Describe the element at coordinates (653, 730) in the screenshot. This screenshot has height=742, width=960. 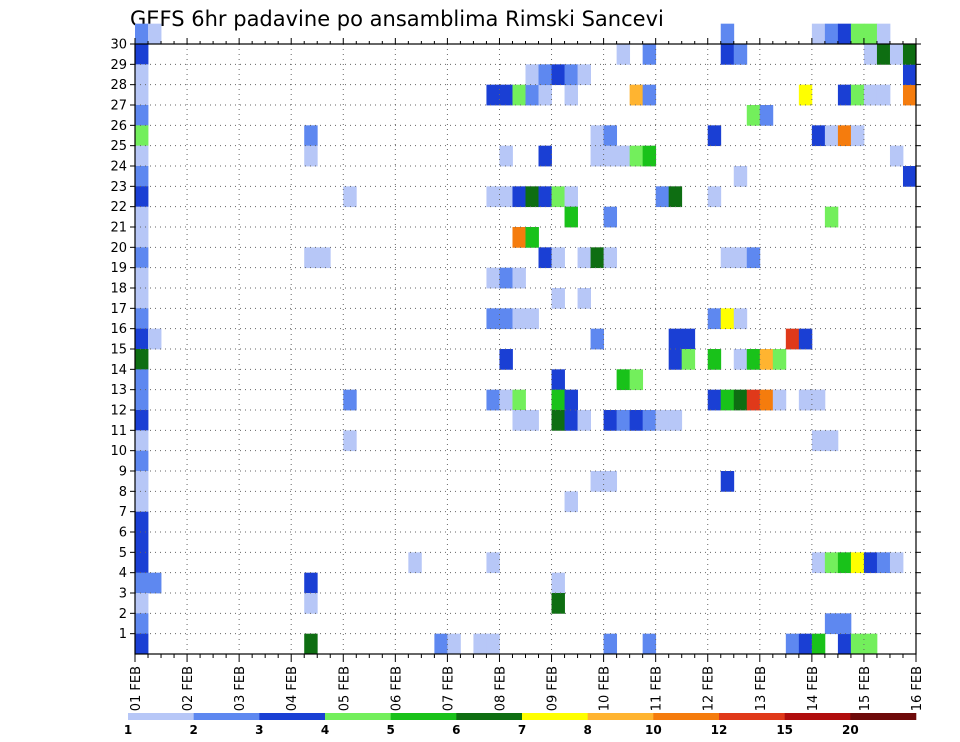
I see `colorbar-label: 10` at that location.